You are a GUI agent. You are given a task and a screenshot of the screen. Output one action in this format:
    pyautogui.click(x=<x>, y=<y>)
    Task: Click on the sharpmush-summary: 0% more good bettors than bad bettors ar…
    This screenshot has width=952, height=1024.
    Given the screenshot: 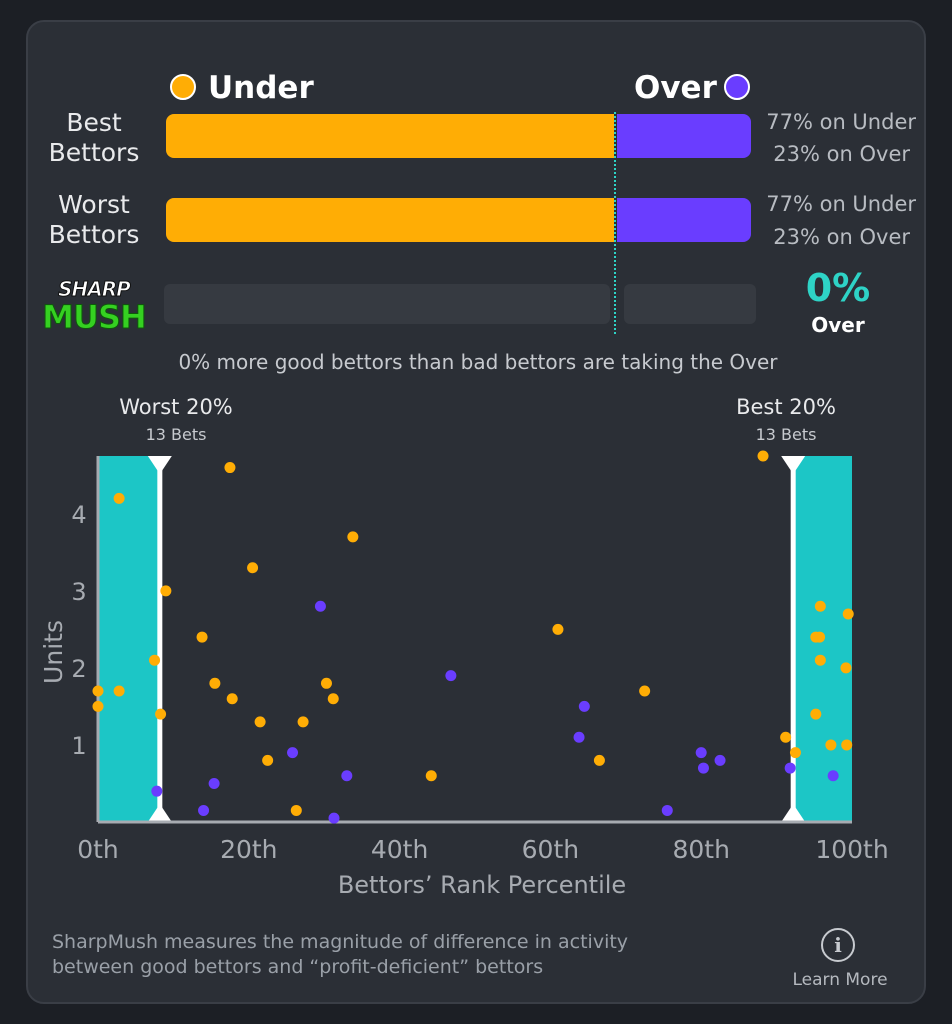 What is the action you would take?
    pyautogui.click(x=478, y=362)
    